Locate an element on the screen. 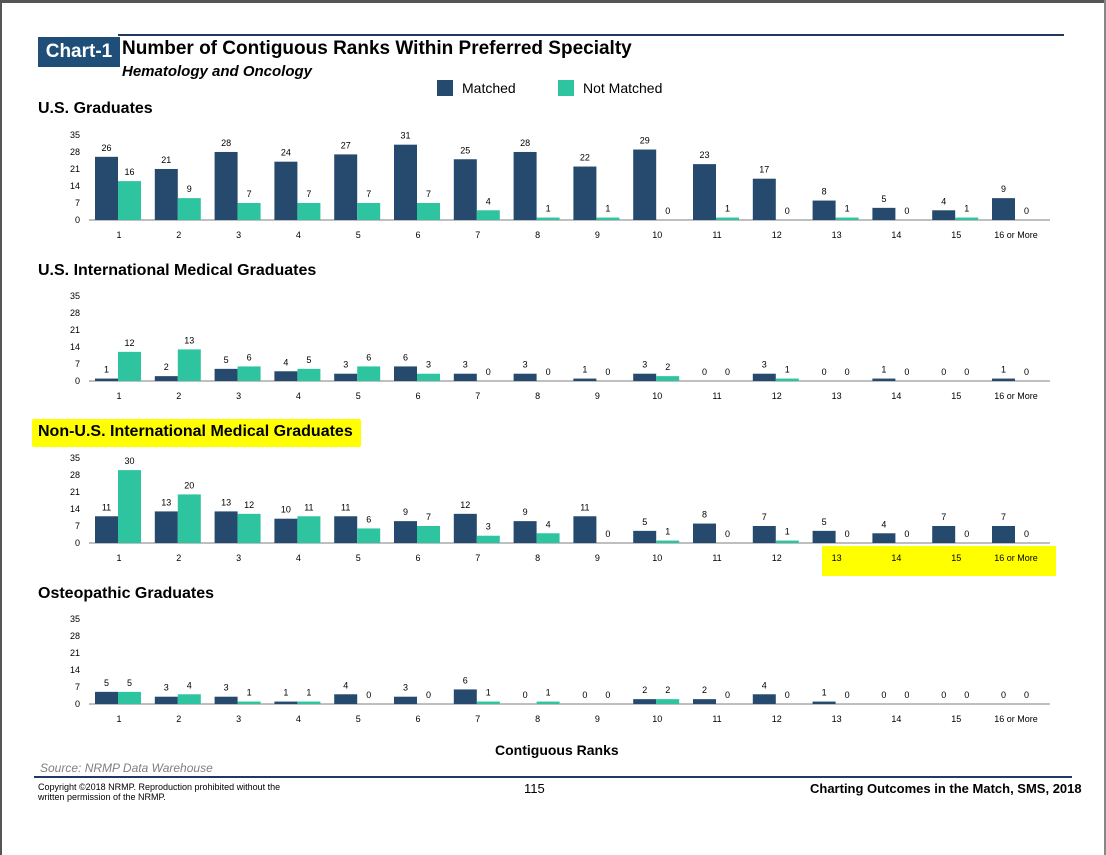  x-tick-label: 4 is located at coordinates (298, 719).